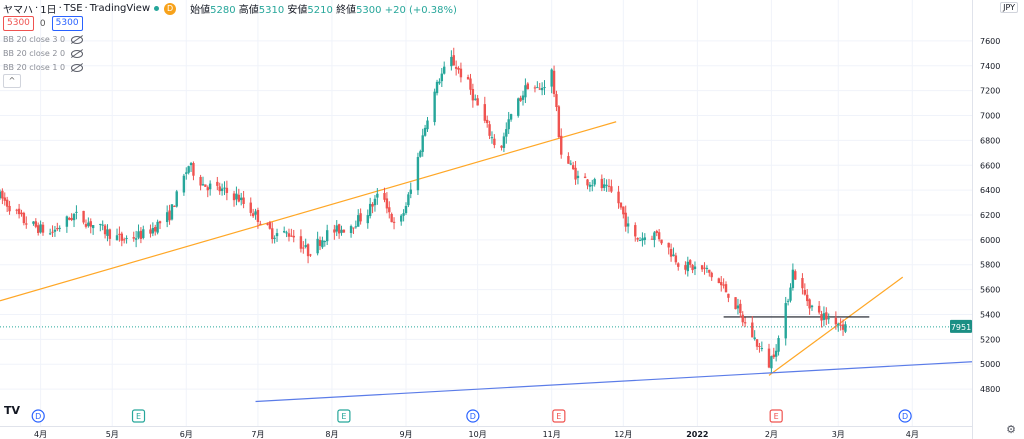 The width and height of the screenshot is (1024, 439). Describe the element at coordinates (43, 53) in the screenshot. I see `indicator-bb-2: BB 20 close 2 0` at that location.